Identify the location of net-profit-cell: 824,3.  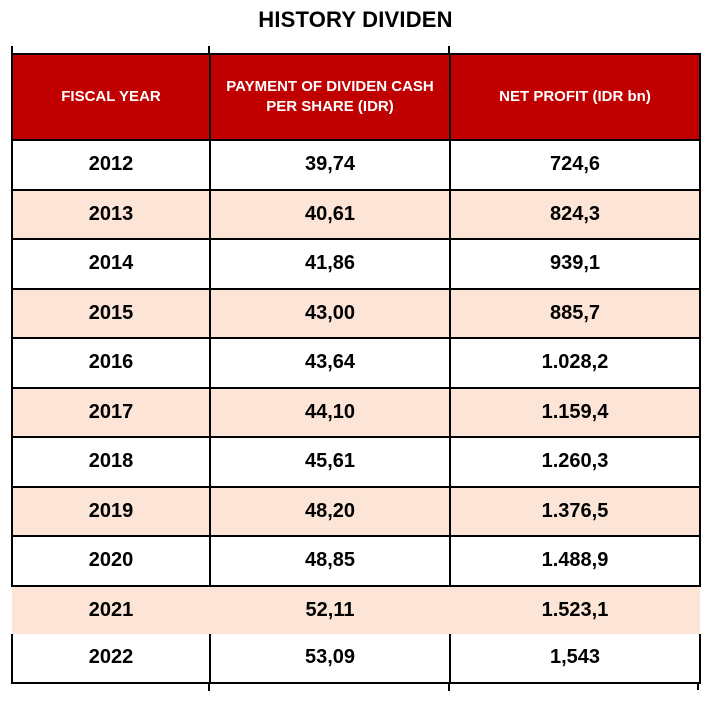
(575, 214).